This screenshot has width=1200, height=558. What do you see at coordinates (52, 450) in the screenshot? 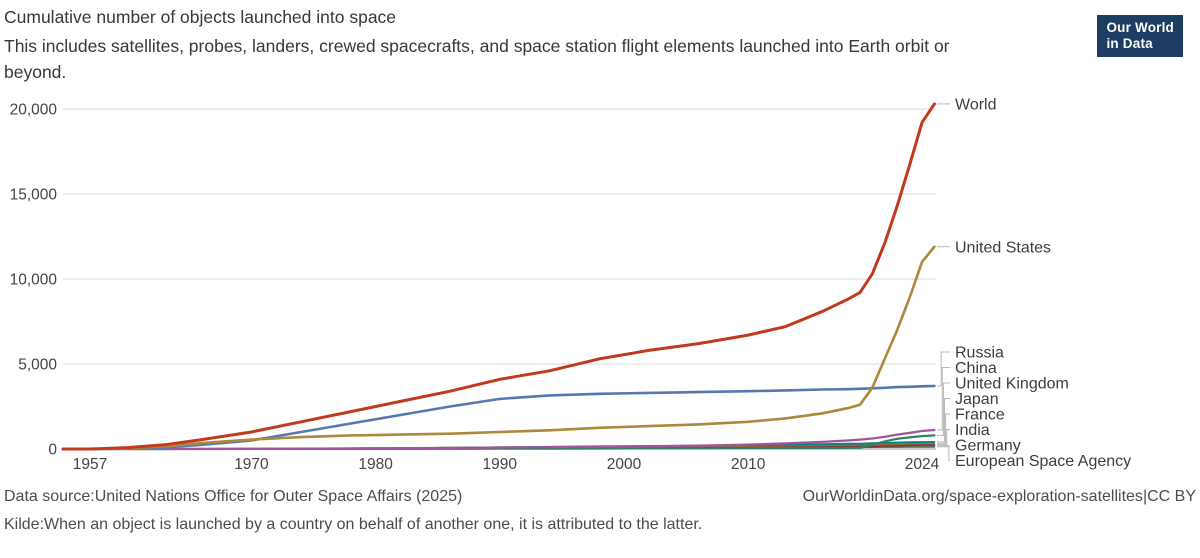
I see `y-axis-tick-label: 0` at bounding box center [52, 450].